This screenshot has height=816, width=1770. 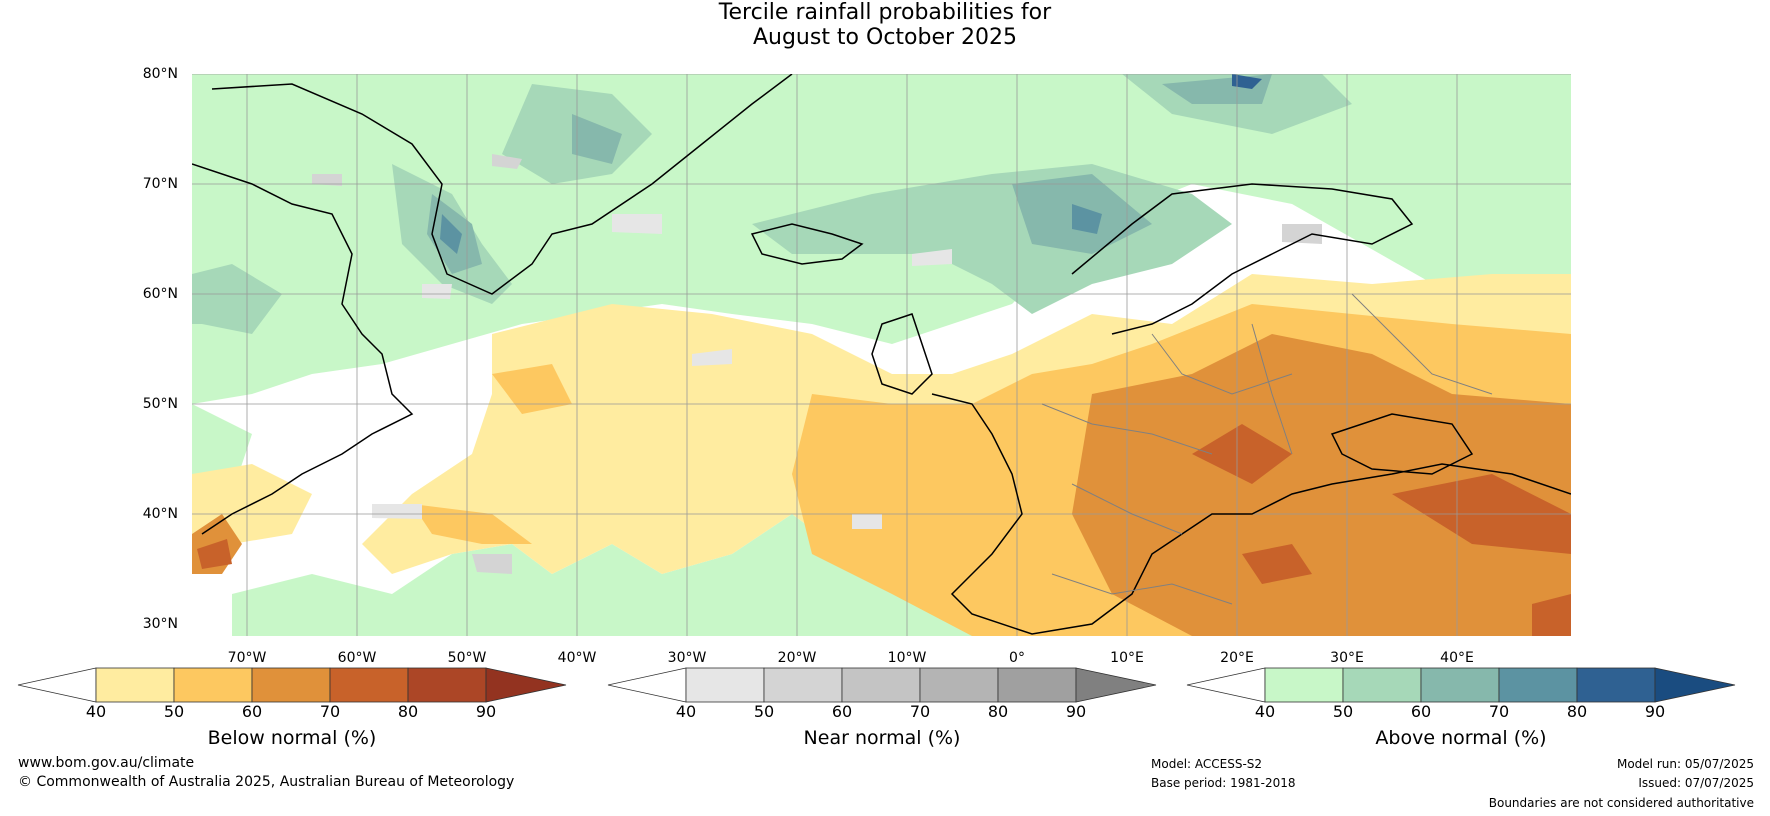 What do you see at coordinates (1076, 711) in the screenshot?
I see `cb-near-tick-90: 90` at bounding box center [1076, 711].